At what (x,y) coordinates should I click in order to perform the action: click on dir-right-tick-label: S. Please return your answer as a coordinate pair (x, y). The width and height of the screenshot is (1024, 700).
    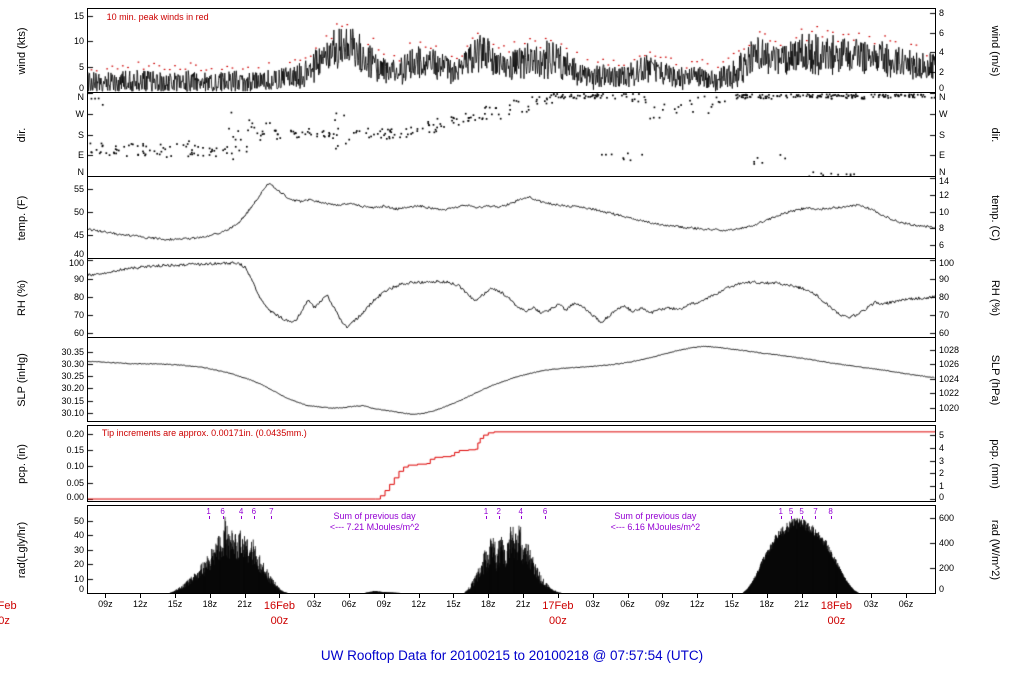
    Looking at the image, I should click on (942, 134).